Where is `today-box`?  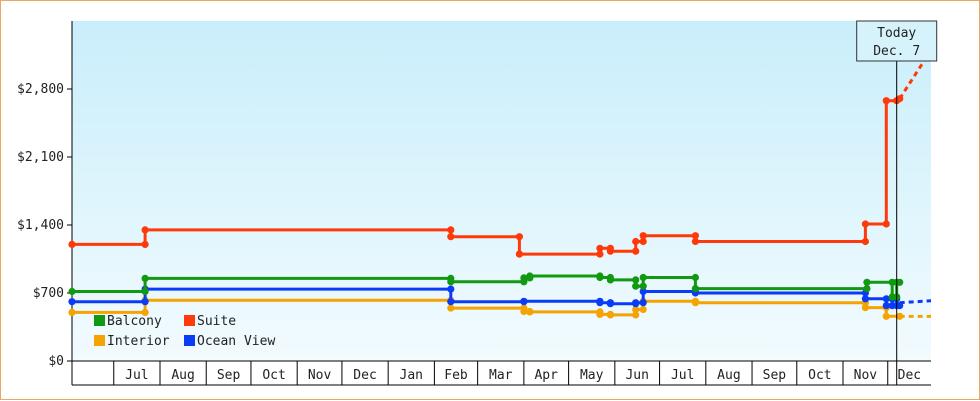 today-box is located at coordinates (897, 41).